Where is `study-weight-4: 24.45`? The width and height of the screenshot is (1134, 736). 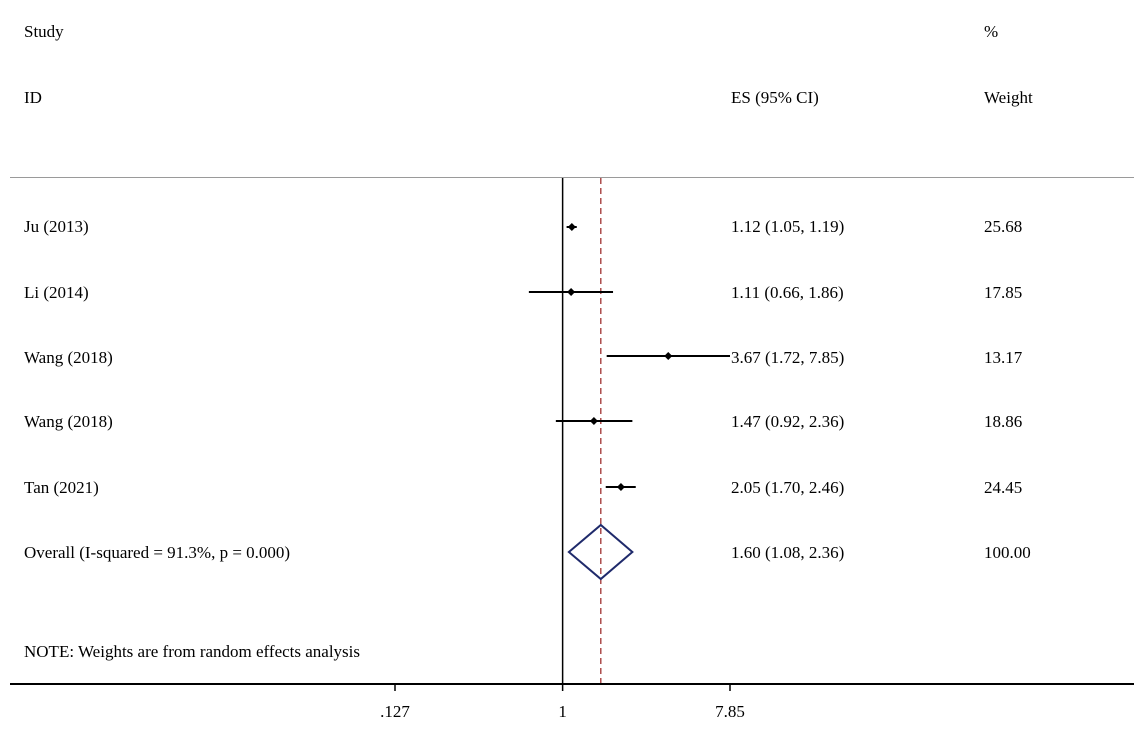
study-weight-4: 24.45 is located at coordinates (1003, 487).